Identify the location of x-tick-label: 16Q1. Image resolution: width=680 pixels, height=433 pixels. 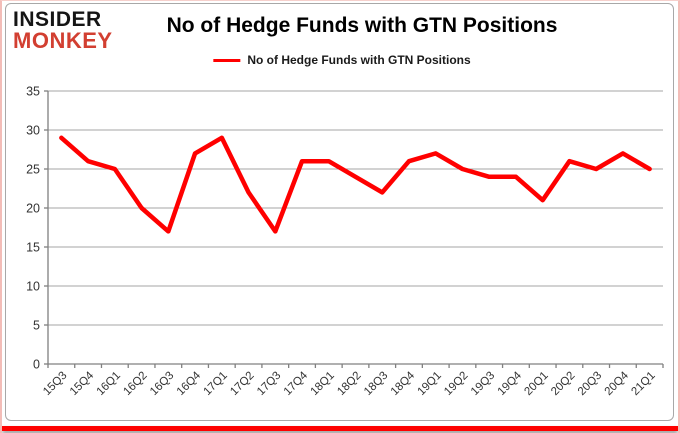
(109, 384).